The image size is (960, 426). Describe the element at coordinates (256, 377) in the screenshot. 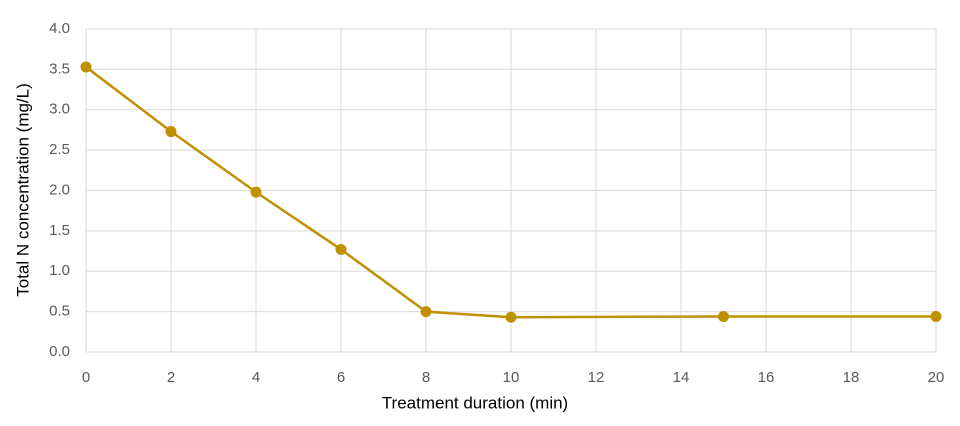

I see `x-tick-label: 4` at that location.